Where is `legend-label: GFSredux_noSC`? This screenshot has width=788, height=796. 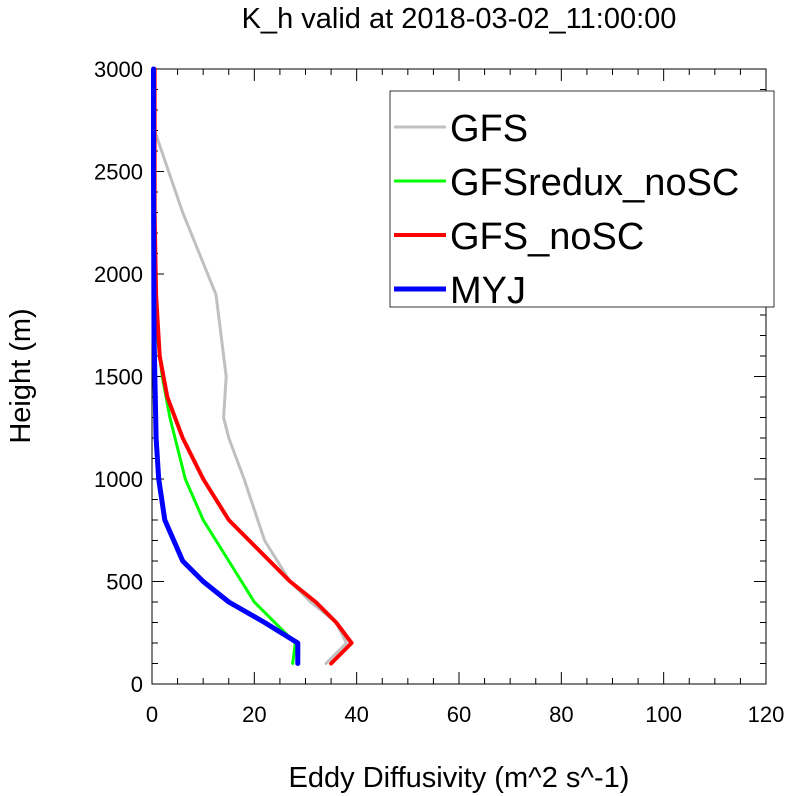 legend-label: GFSredux_noSC is located at coordinates (594, 183).